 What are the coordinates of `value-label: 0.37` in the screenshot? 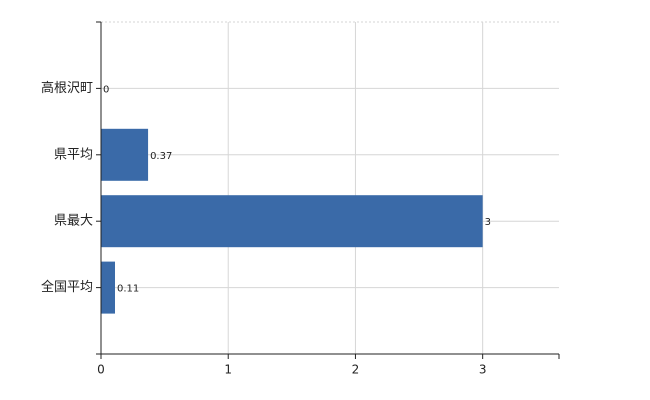 It's located at (161, 156).